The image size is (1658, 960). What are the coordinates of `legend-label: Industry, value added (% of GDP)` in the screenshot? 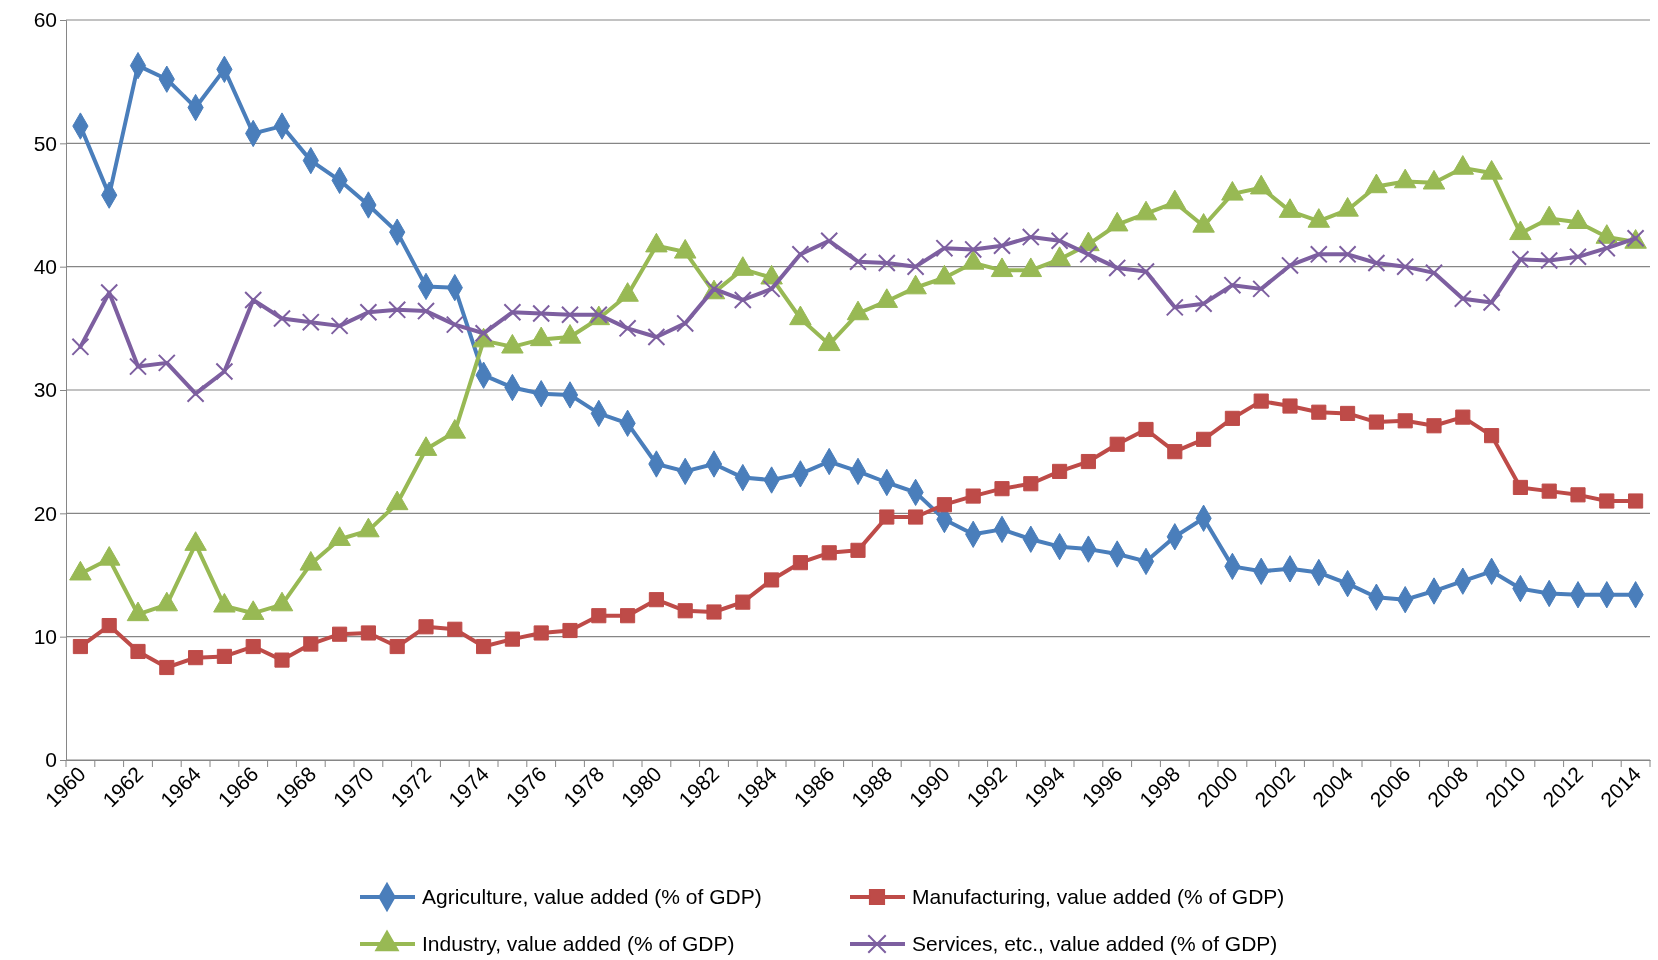 It's located at (578, 944).